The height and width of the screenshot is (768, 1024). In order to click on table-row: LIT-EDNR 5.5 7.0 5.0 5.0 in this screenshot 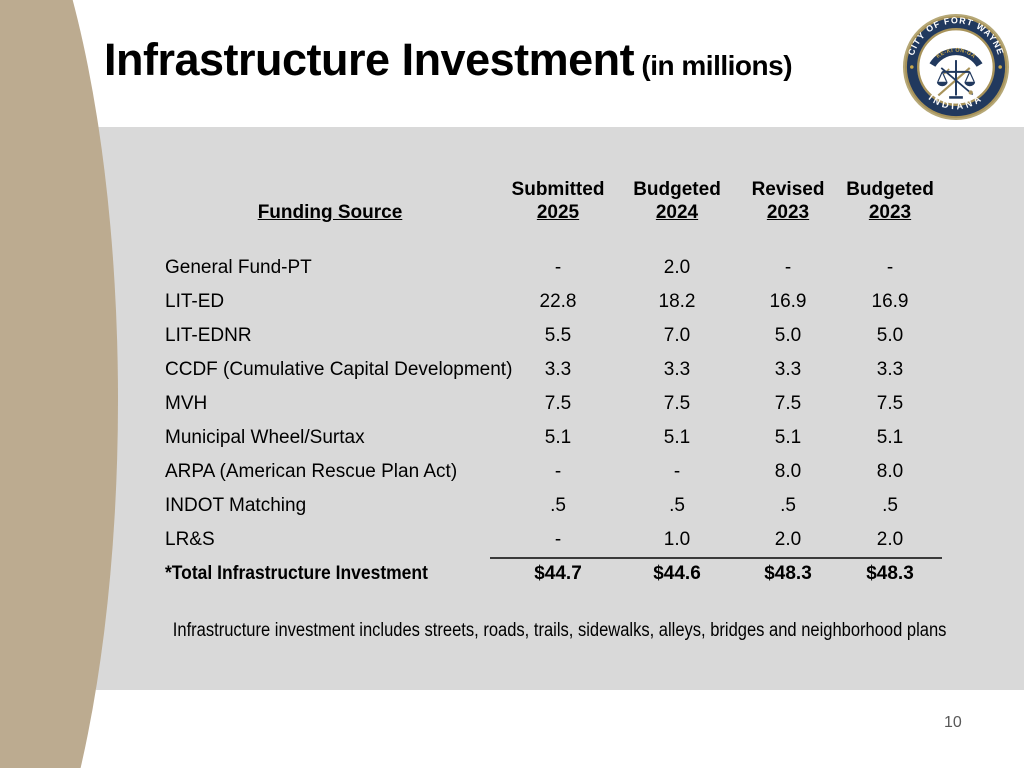, I will do `click(551, 336)`.